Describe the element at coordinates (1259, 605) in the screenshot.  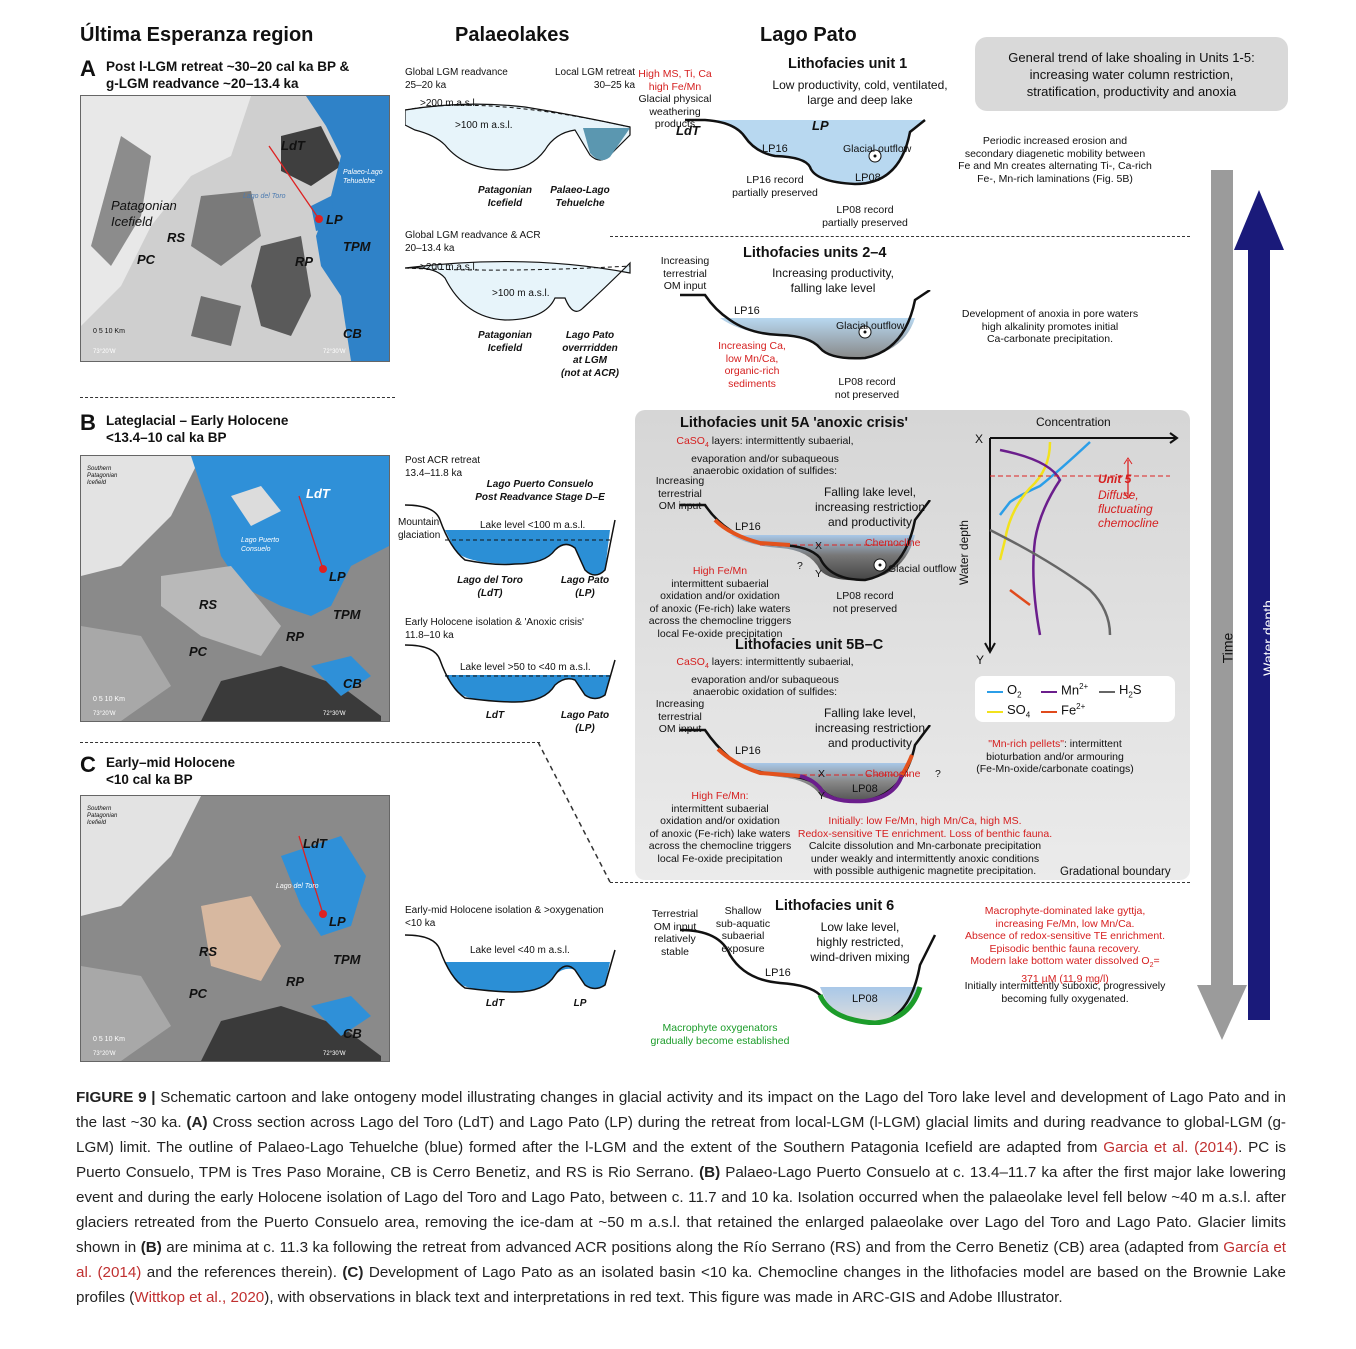
I see `water-depth-arrow` at that location.